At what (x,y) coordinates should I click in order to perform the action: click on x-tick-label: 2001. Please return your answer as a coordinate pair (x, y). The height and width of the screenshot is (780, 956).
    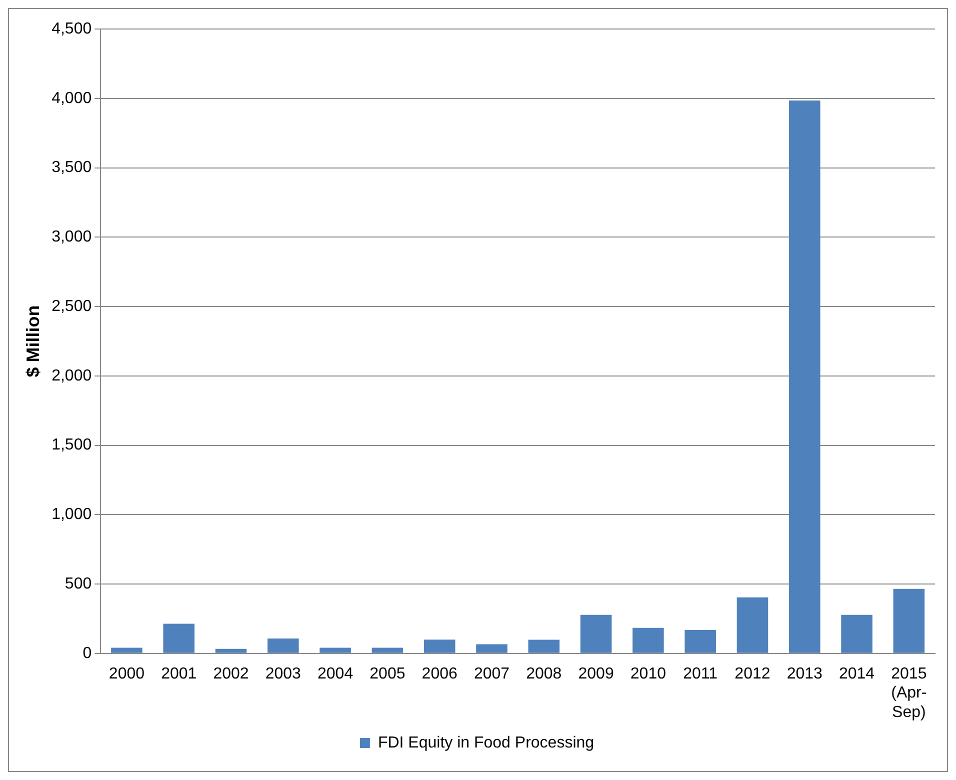
    Looking at the image, I should click on (179, 673).